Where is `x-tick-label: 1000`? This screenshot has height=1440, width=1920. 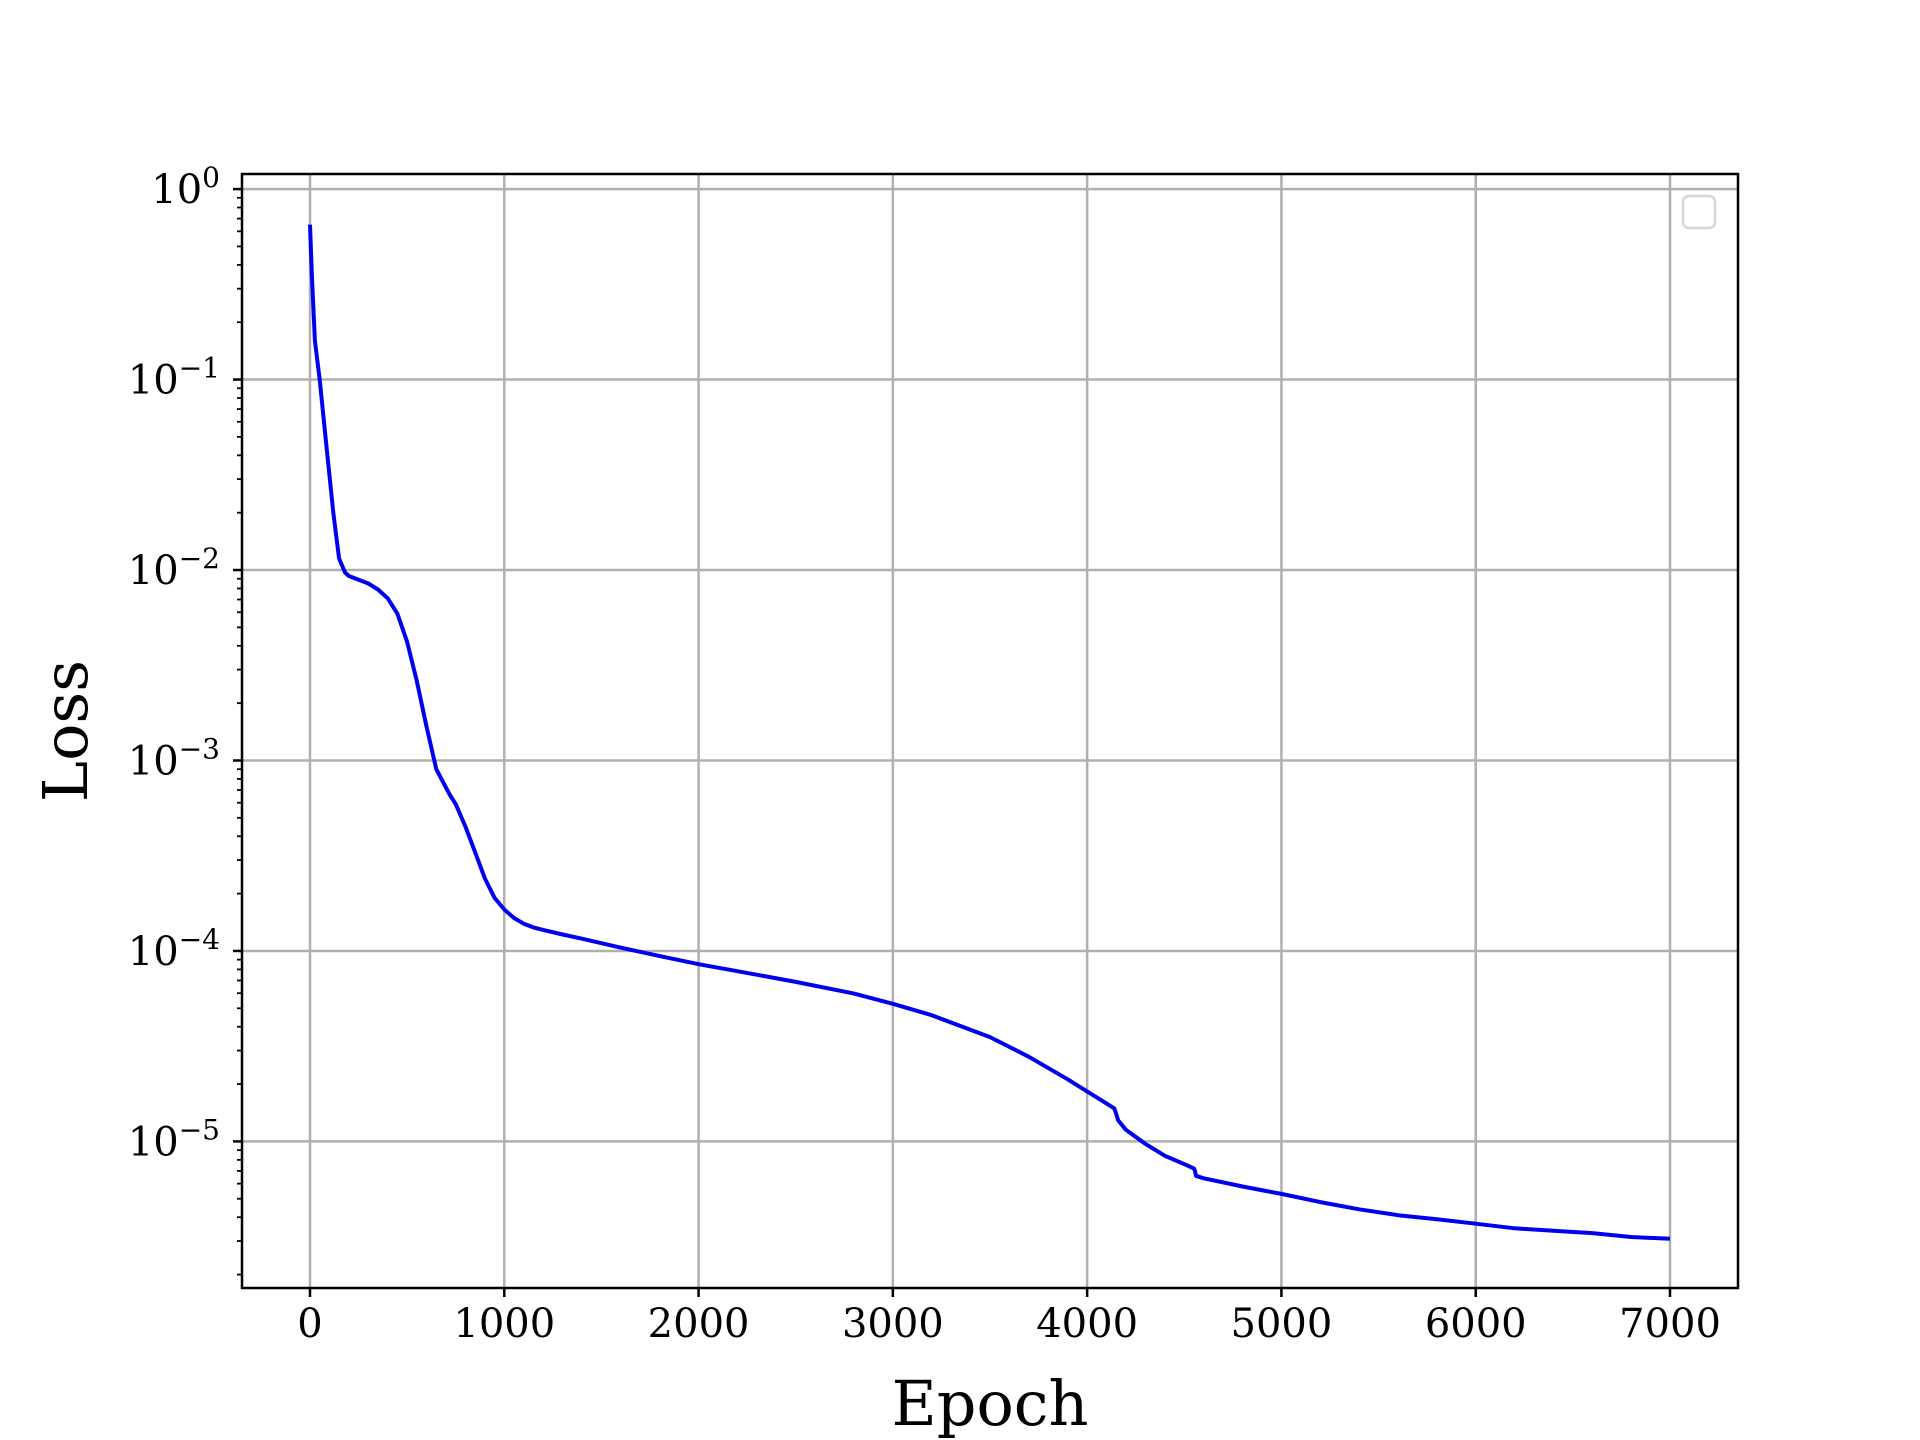 x-tick-label: 1000 is located at coordinates (504, 1324).